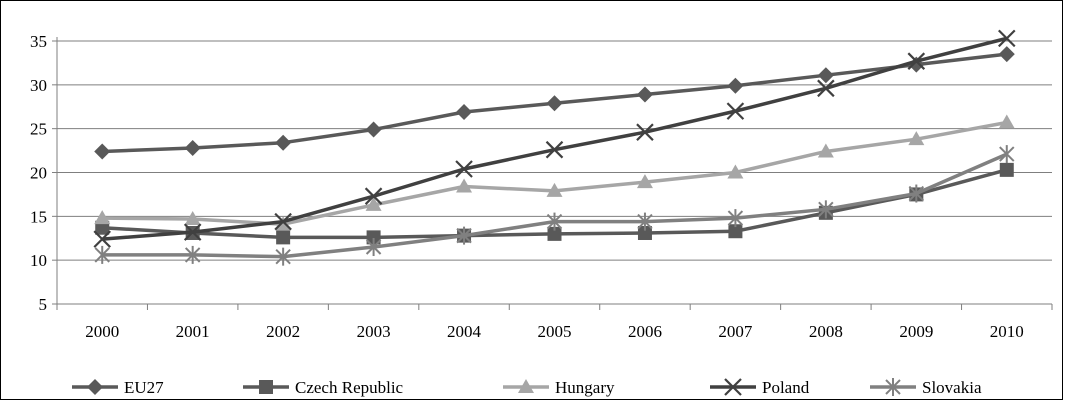 This screenshot has width=1065, height=402. What do you see at coordinates (826, 331) in the screenshot?
I see `x-tick-label: 2008` at bounding box center [826, 331].